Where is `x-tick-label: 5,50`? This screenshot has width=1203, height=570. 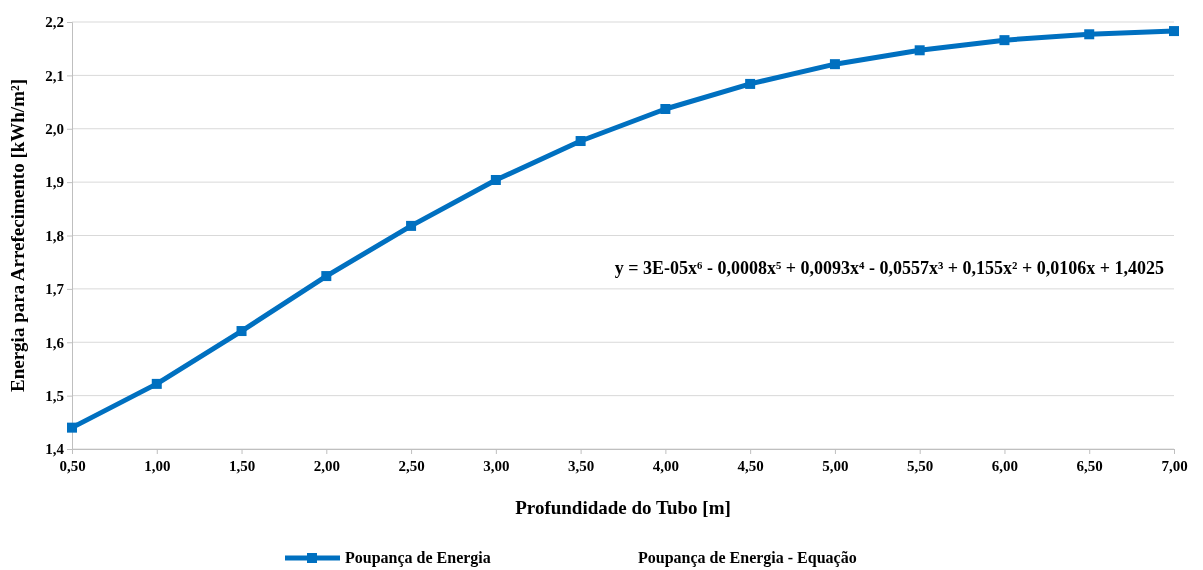 x-tick-label: 5,50 is located at coordinates (920, 465).